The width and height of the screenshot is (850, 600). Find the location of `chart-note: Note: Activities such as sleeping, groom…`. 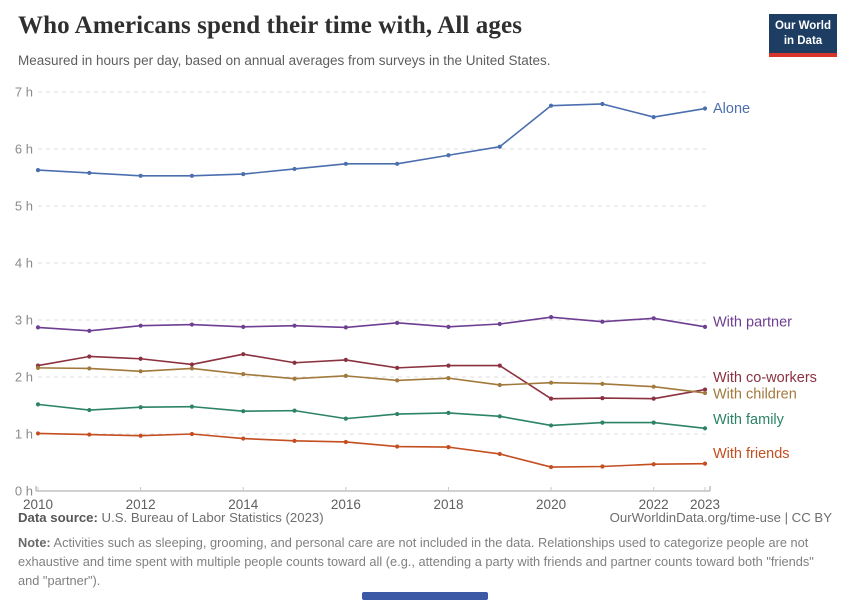

chart-note: Note: Activities such as sleeping, groom… is located at coordinates (421, 562).